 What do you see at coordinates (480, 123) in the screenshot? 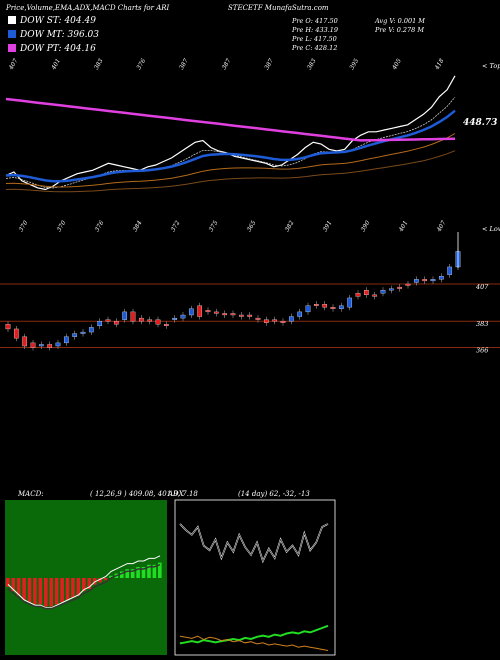
I see `price-tag: 448.73` at bounding box center [480, 123].